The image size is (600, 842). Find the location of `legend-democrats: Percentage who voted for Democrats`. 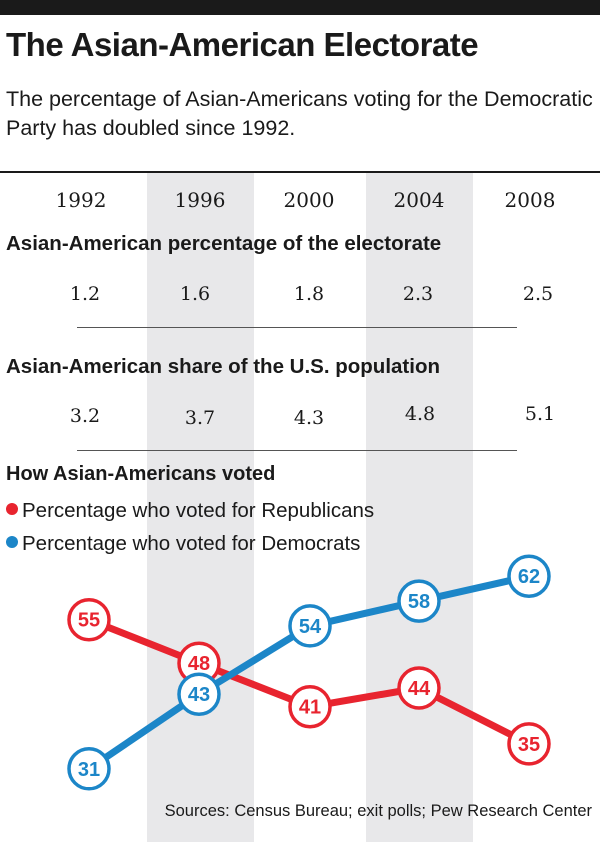

legend-democrats: Percentage who voted for Democrats is located at coordinates (183, 544).